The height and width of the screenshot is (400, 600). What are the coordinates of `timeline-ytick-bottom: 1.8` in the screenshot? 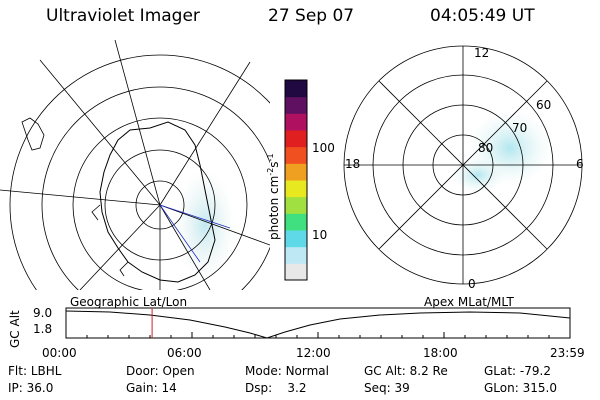 It's located at (43, 329).